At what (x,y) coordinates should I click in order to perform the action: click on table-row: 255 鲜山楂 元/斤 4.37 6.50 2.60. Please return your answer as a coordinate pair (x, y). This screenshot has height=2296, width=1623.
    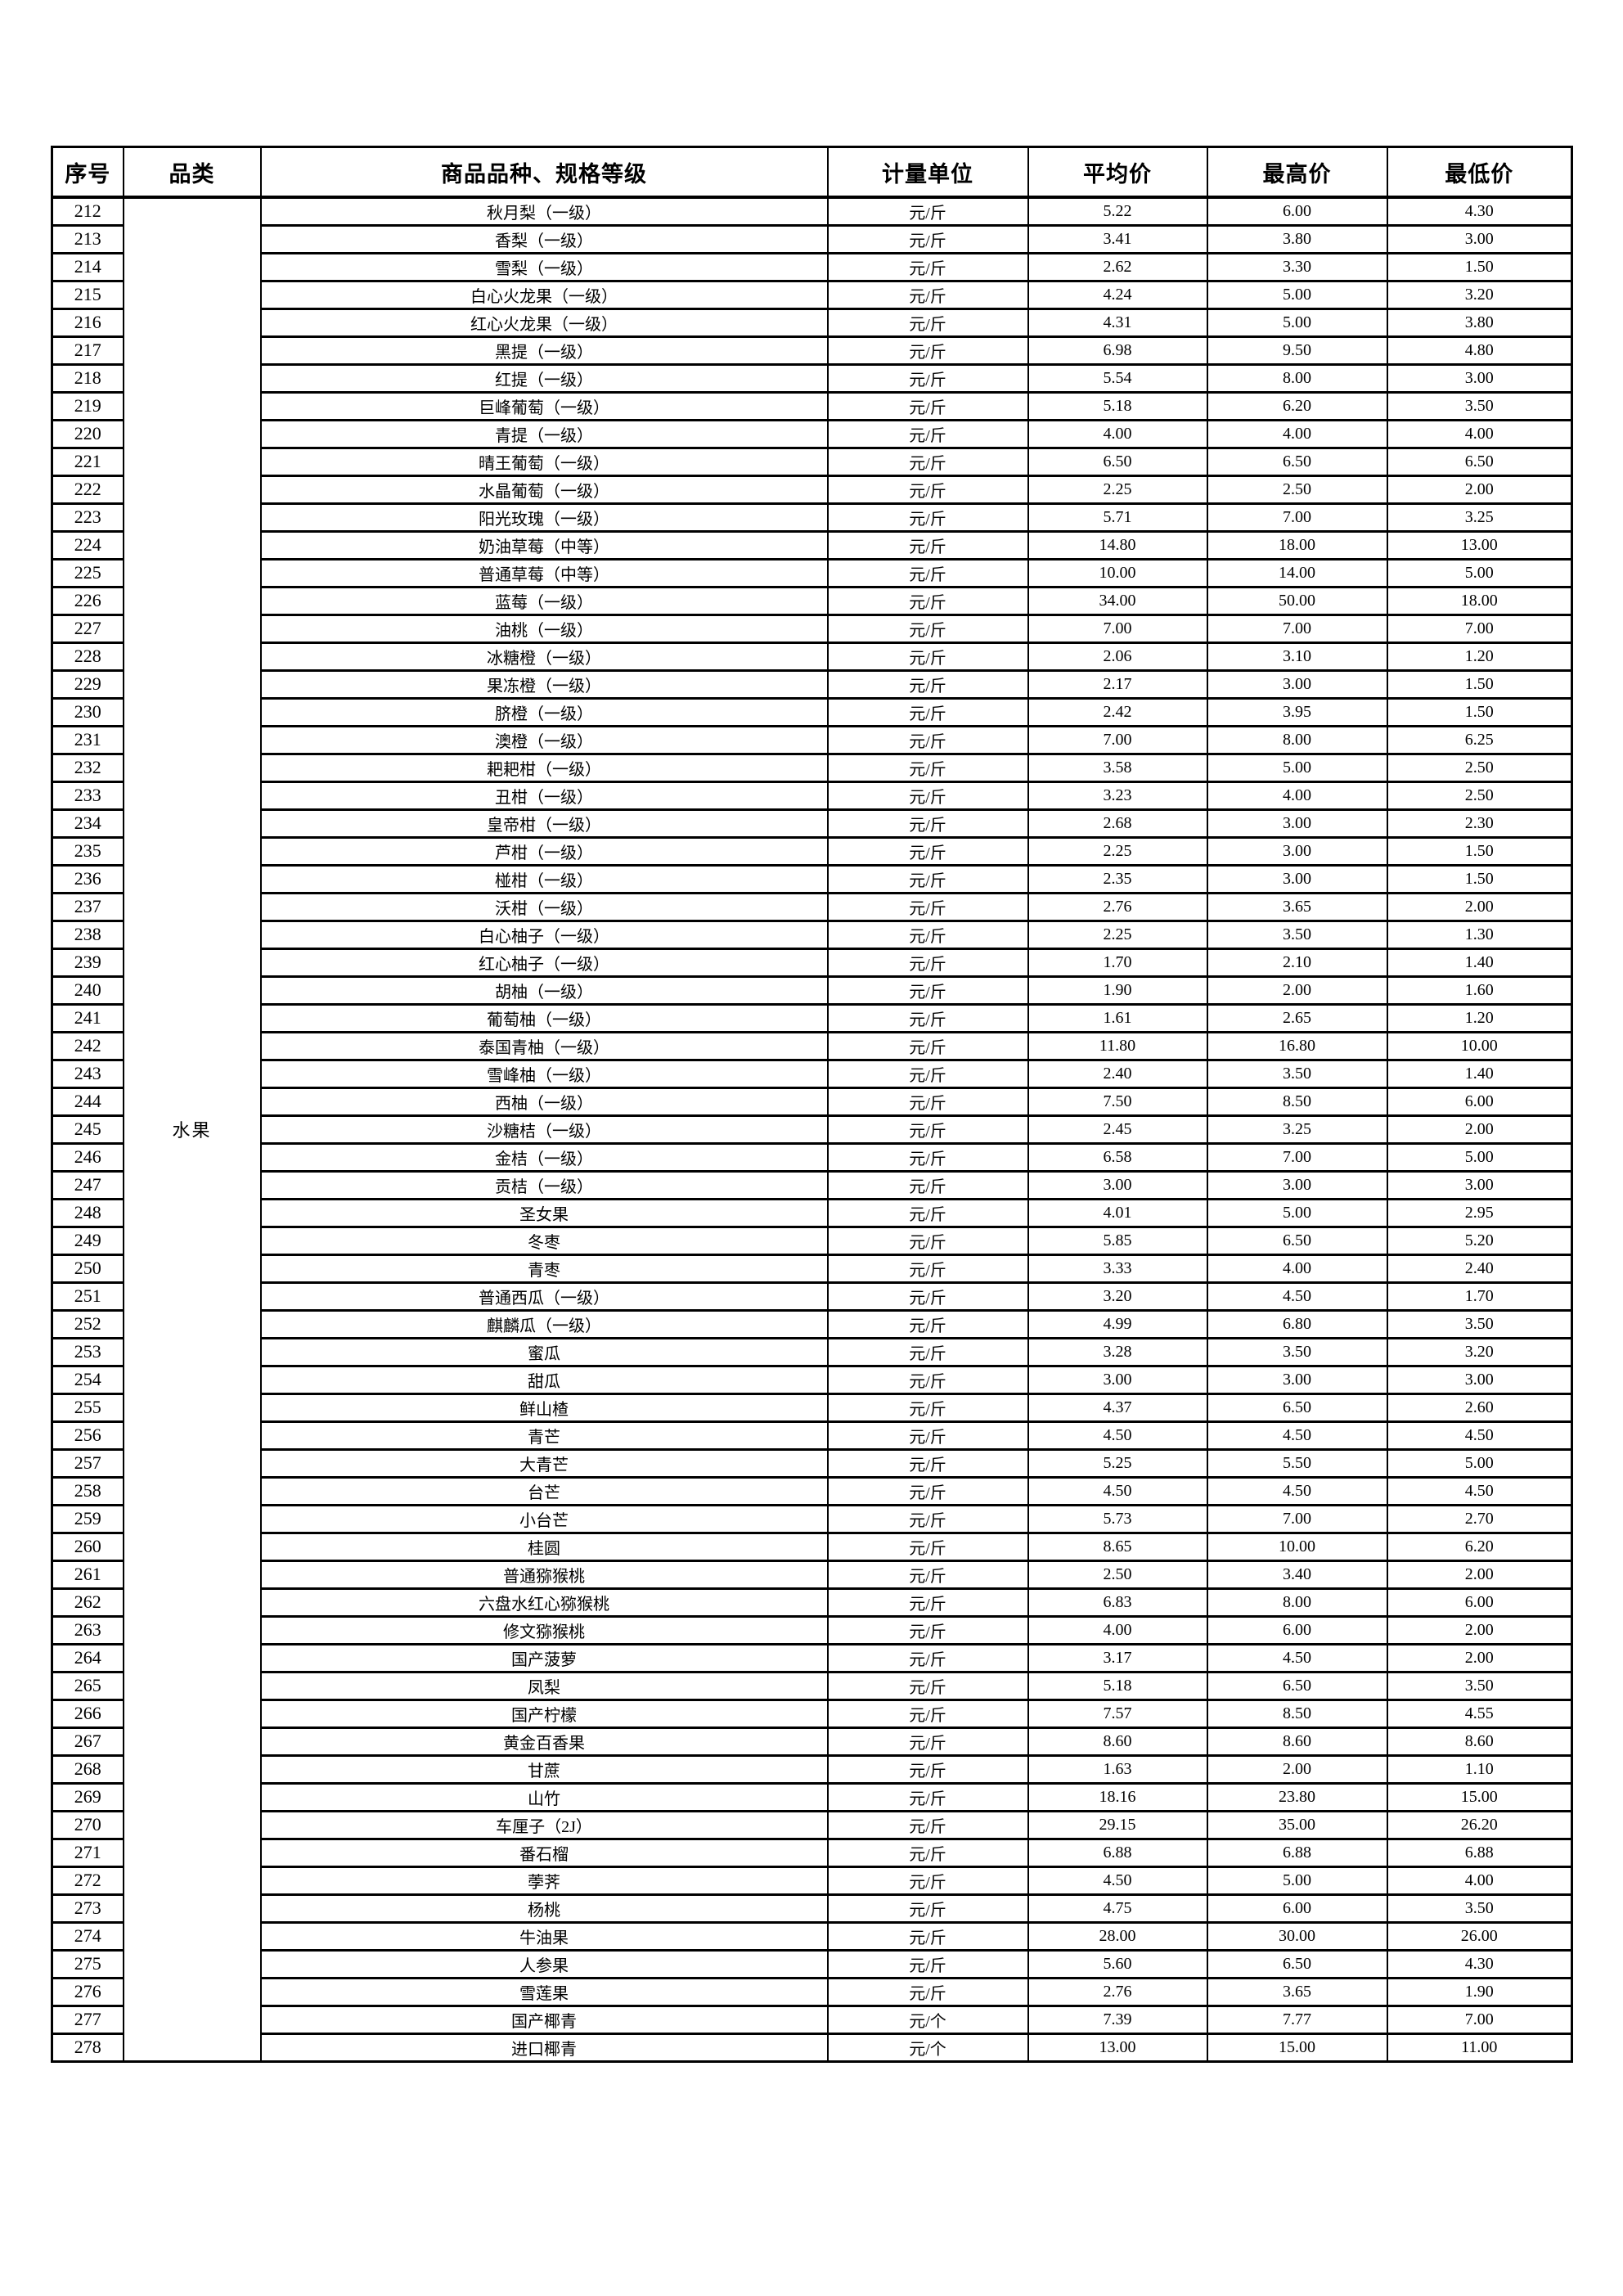
    Looking at the image, I should click on (812, 1407).